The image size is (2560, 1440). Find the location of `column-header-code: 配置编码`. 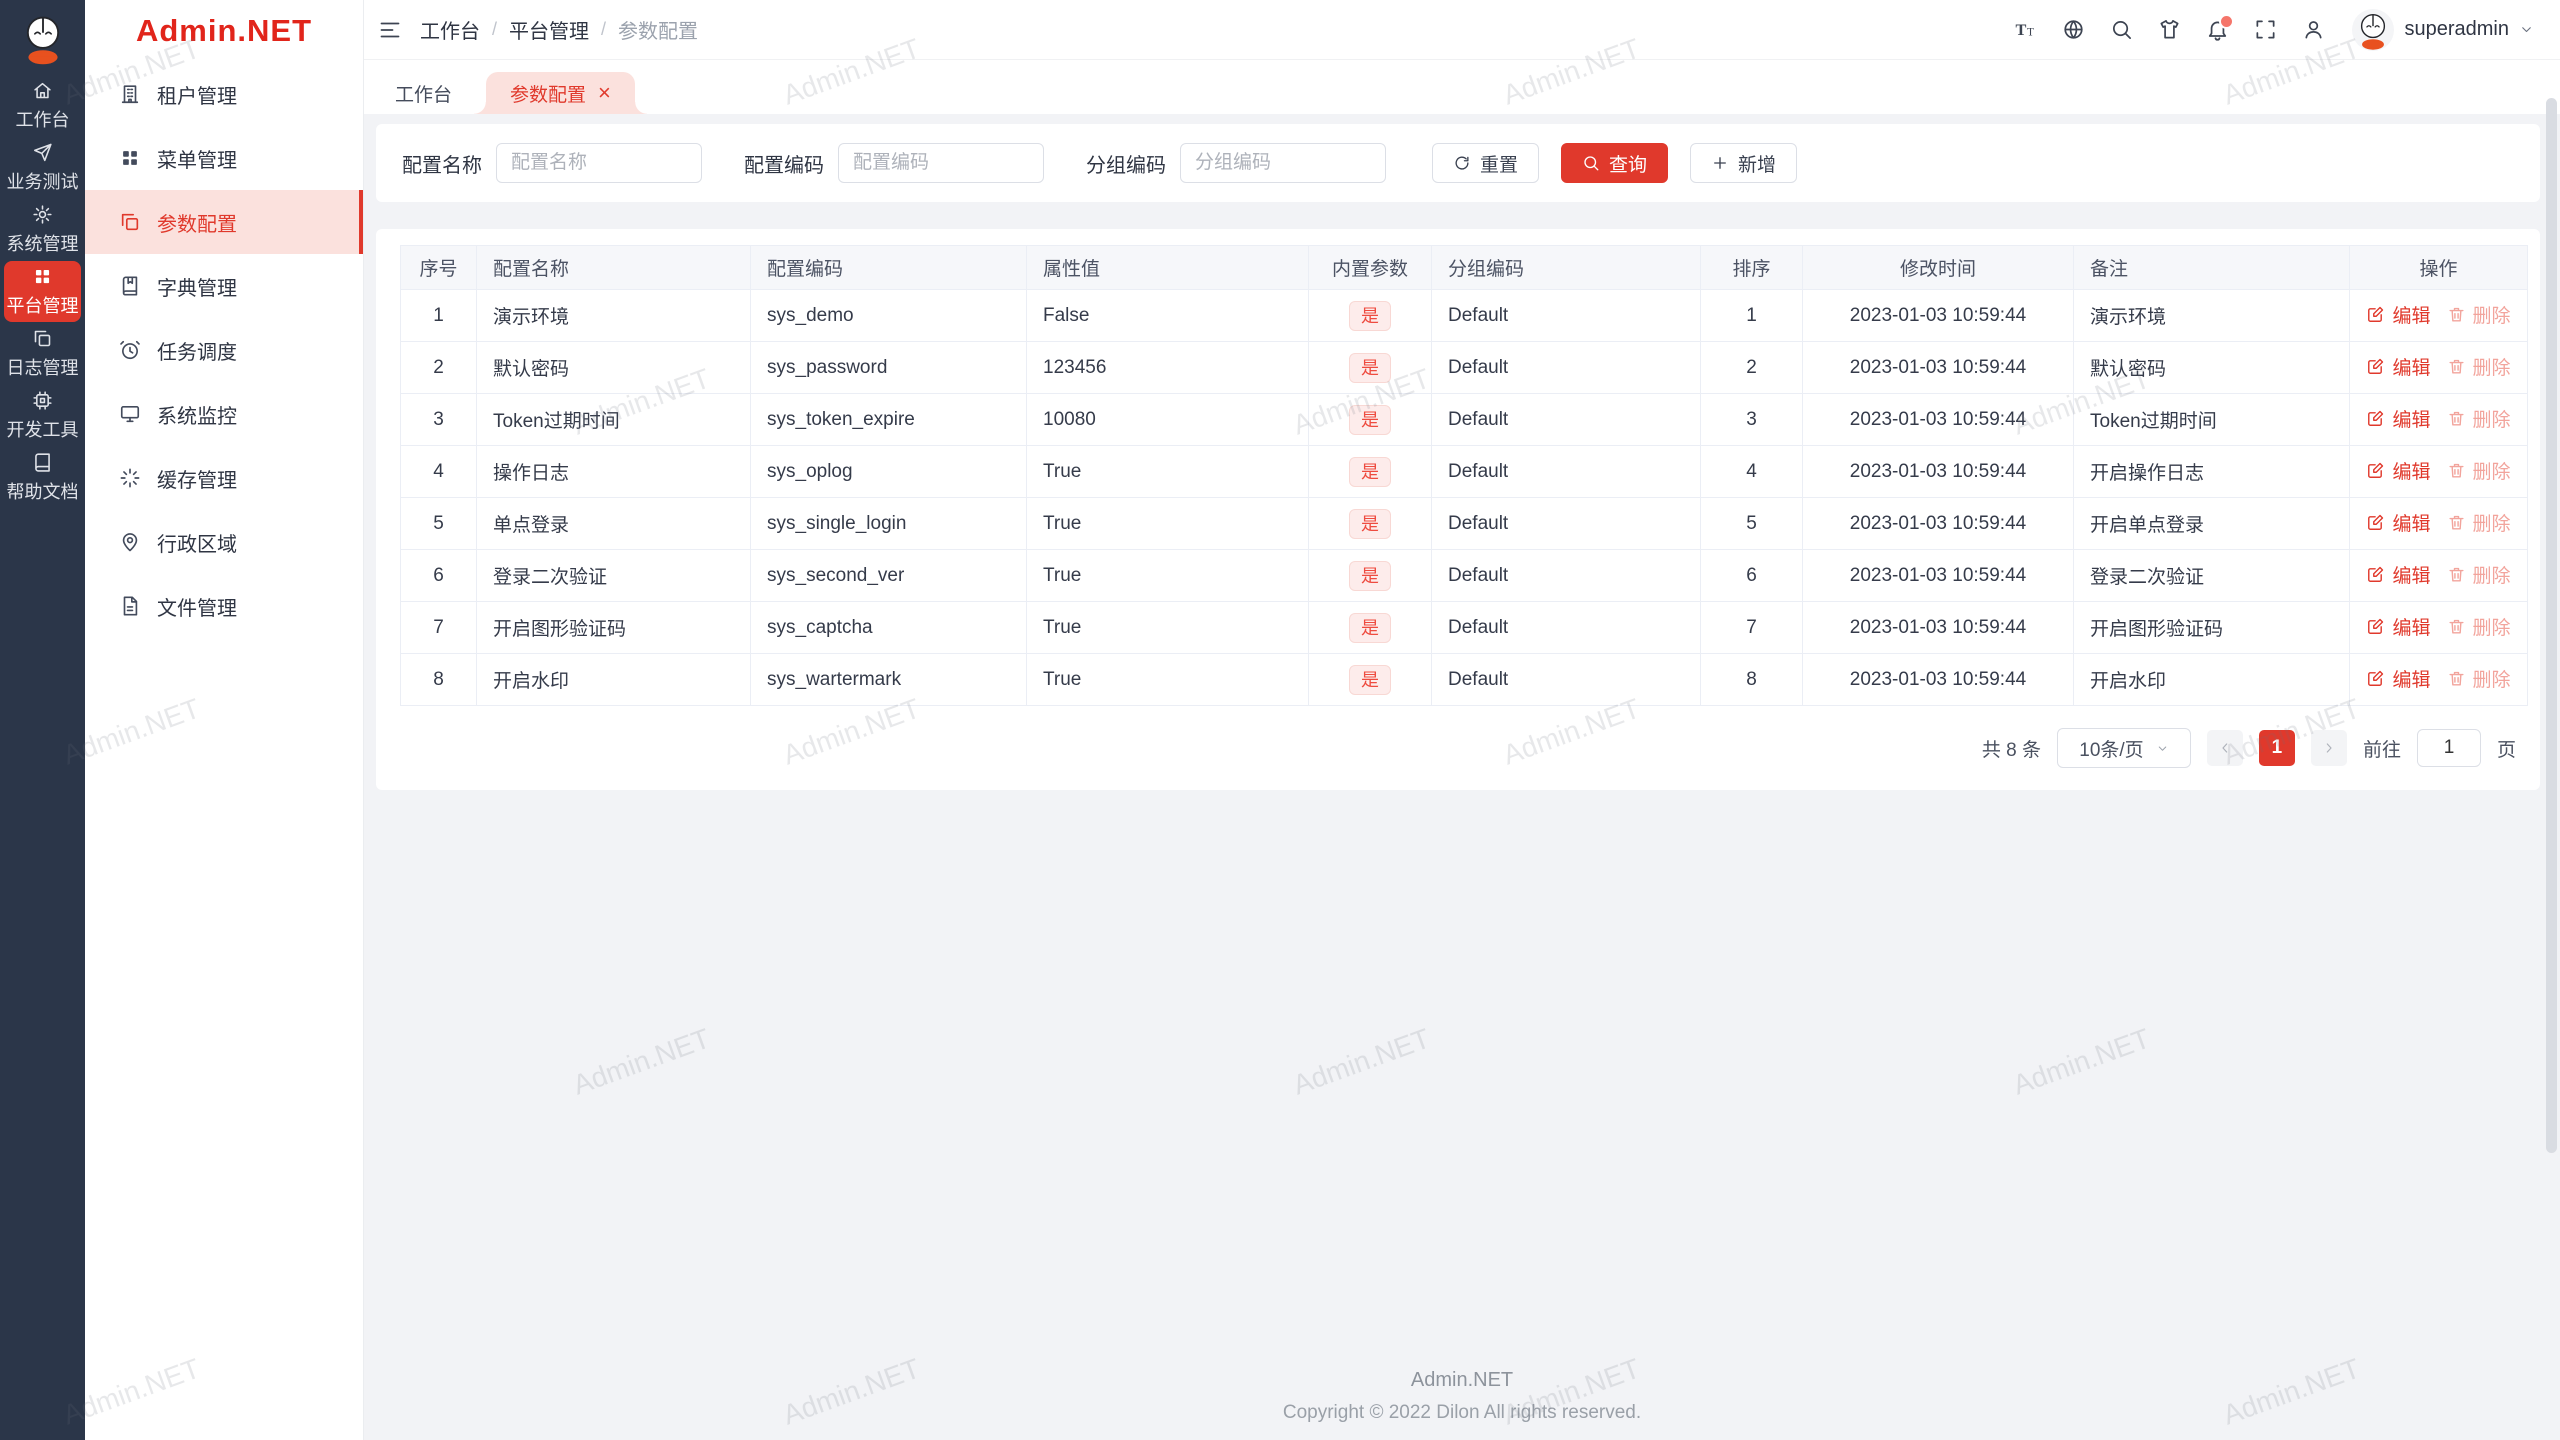

column-header-code: 配置编码 is located at coordinates (888, 267).